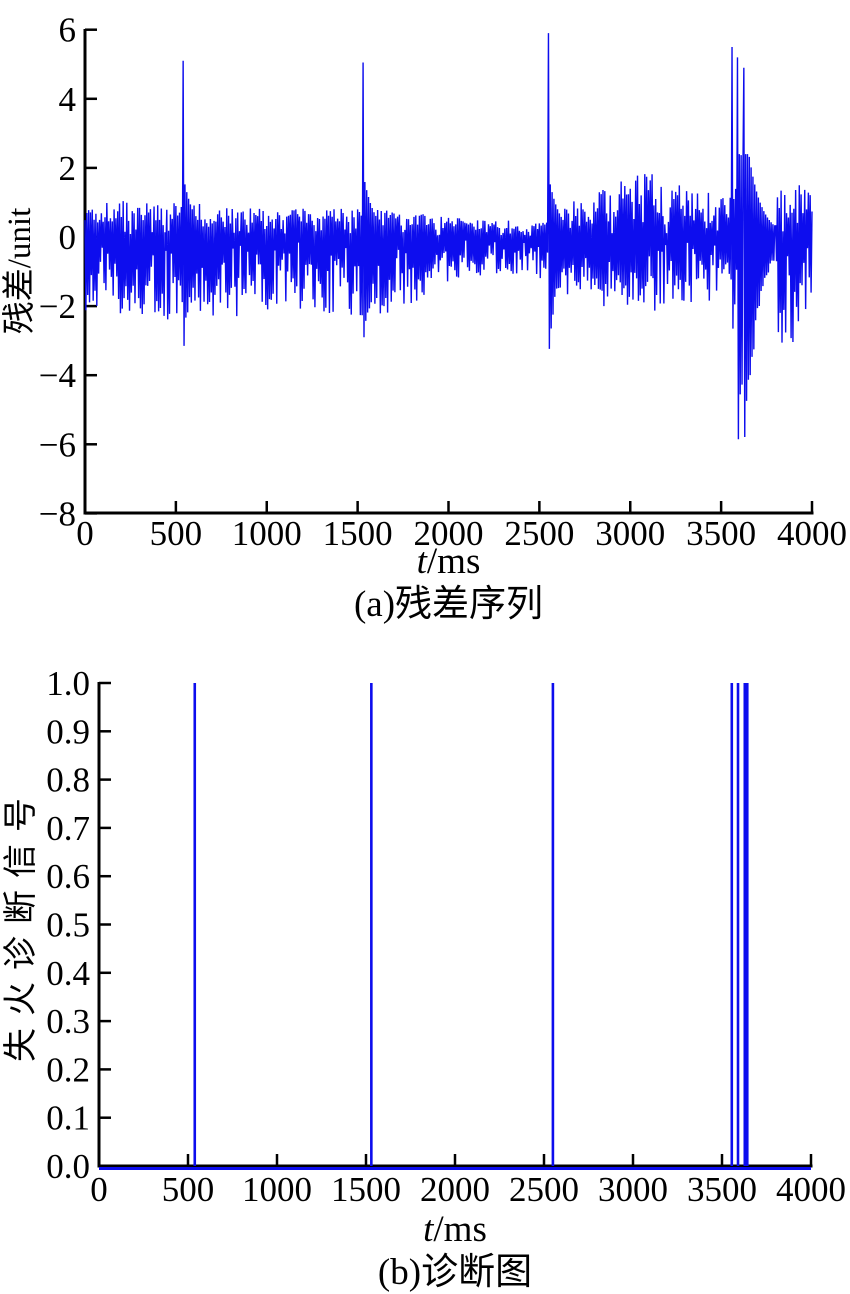 The image size is (850, 1294). What do you see at coordinates (68, 99) in the screenshot?
I see `y-tick-label: 4` at bounding box center [68, 99].